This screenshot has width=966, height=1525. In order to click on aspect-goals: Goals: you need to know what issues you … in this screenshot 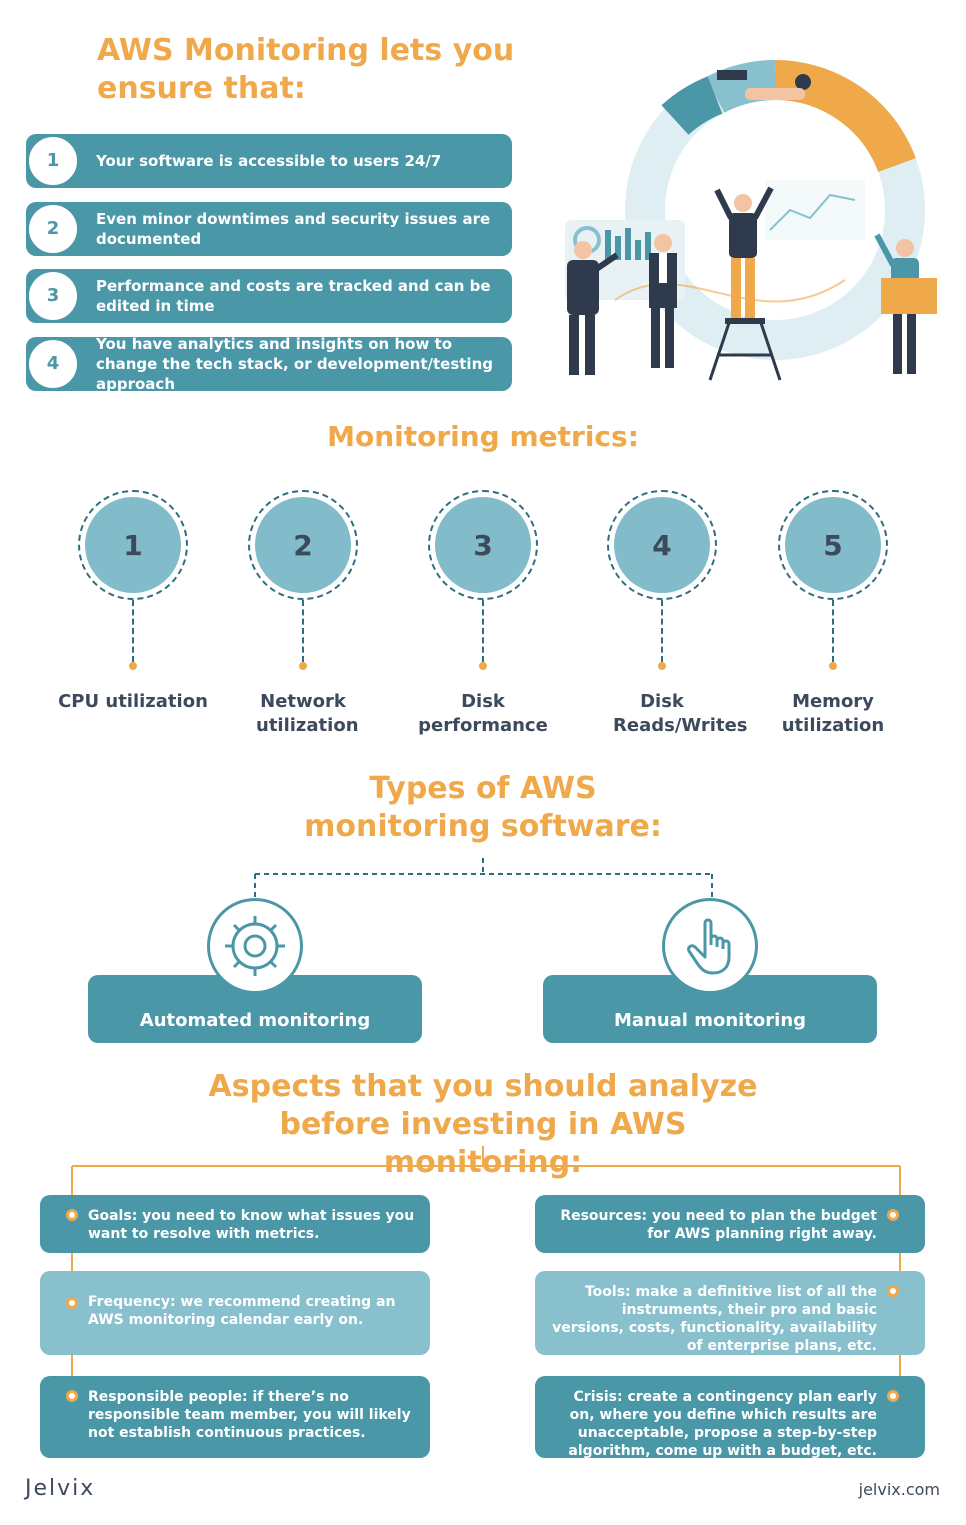, I will do `click(235, 1224)`.